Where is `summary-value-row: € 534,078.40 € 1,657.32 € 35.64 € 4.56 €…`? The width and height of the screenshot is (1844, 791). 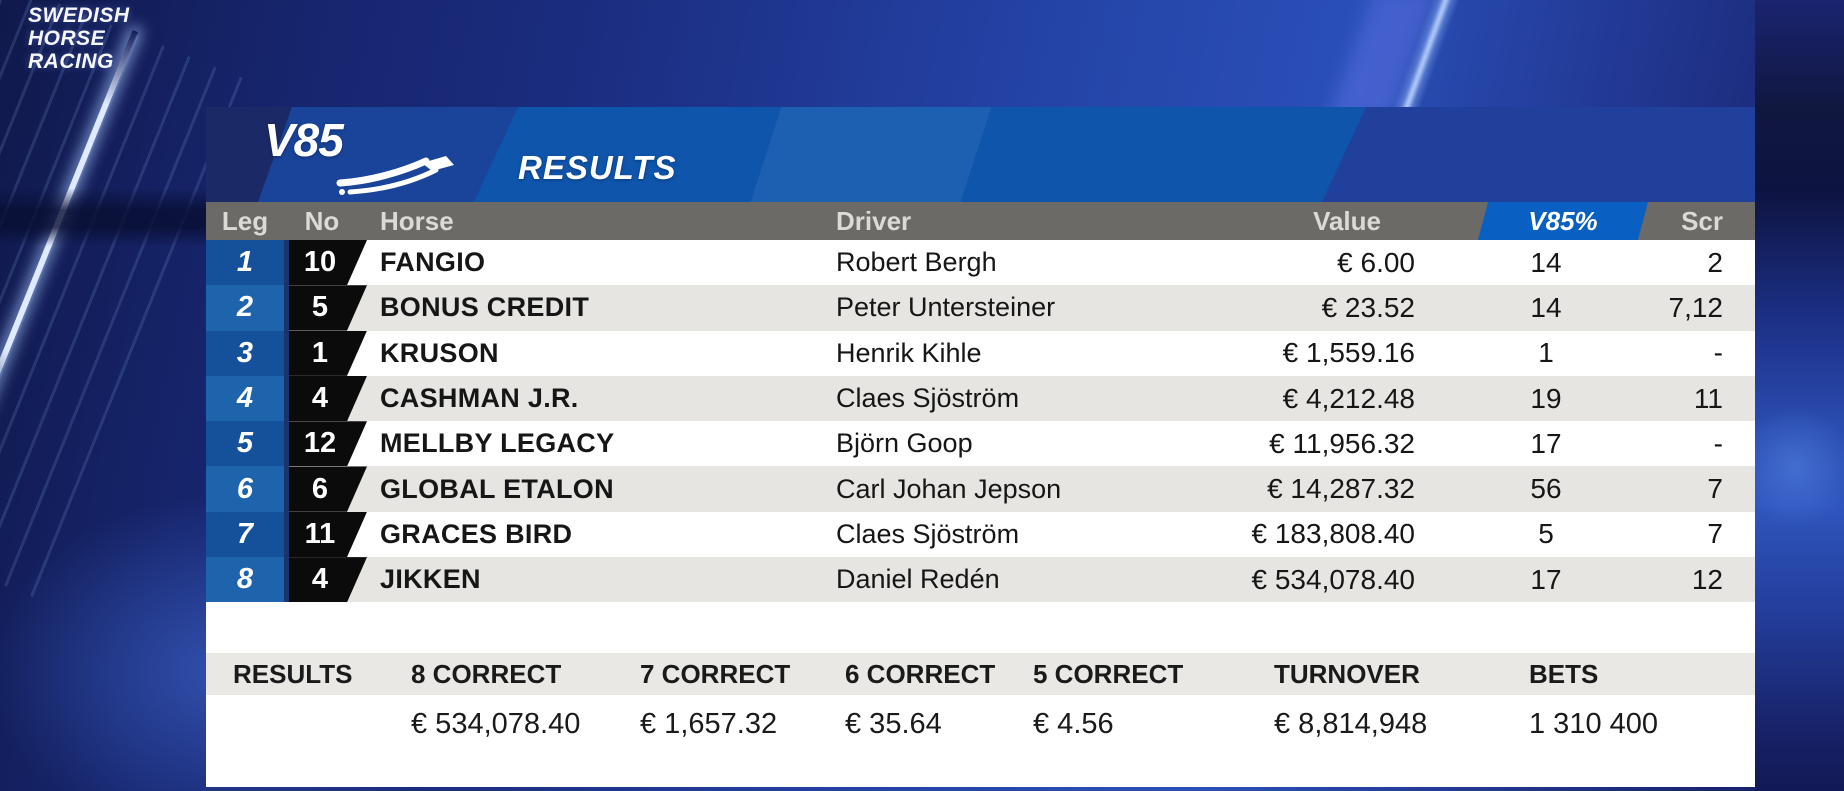 summary-value-row: € 534,078.40 € 1,657.32 € 35.64 € 4.56 €… is located at coordinates (980, 724).